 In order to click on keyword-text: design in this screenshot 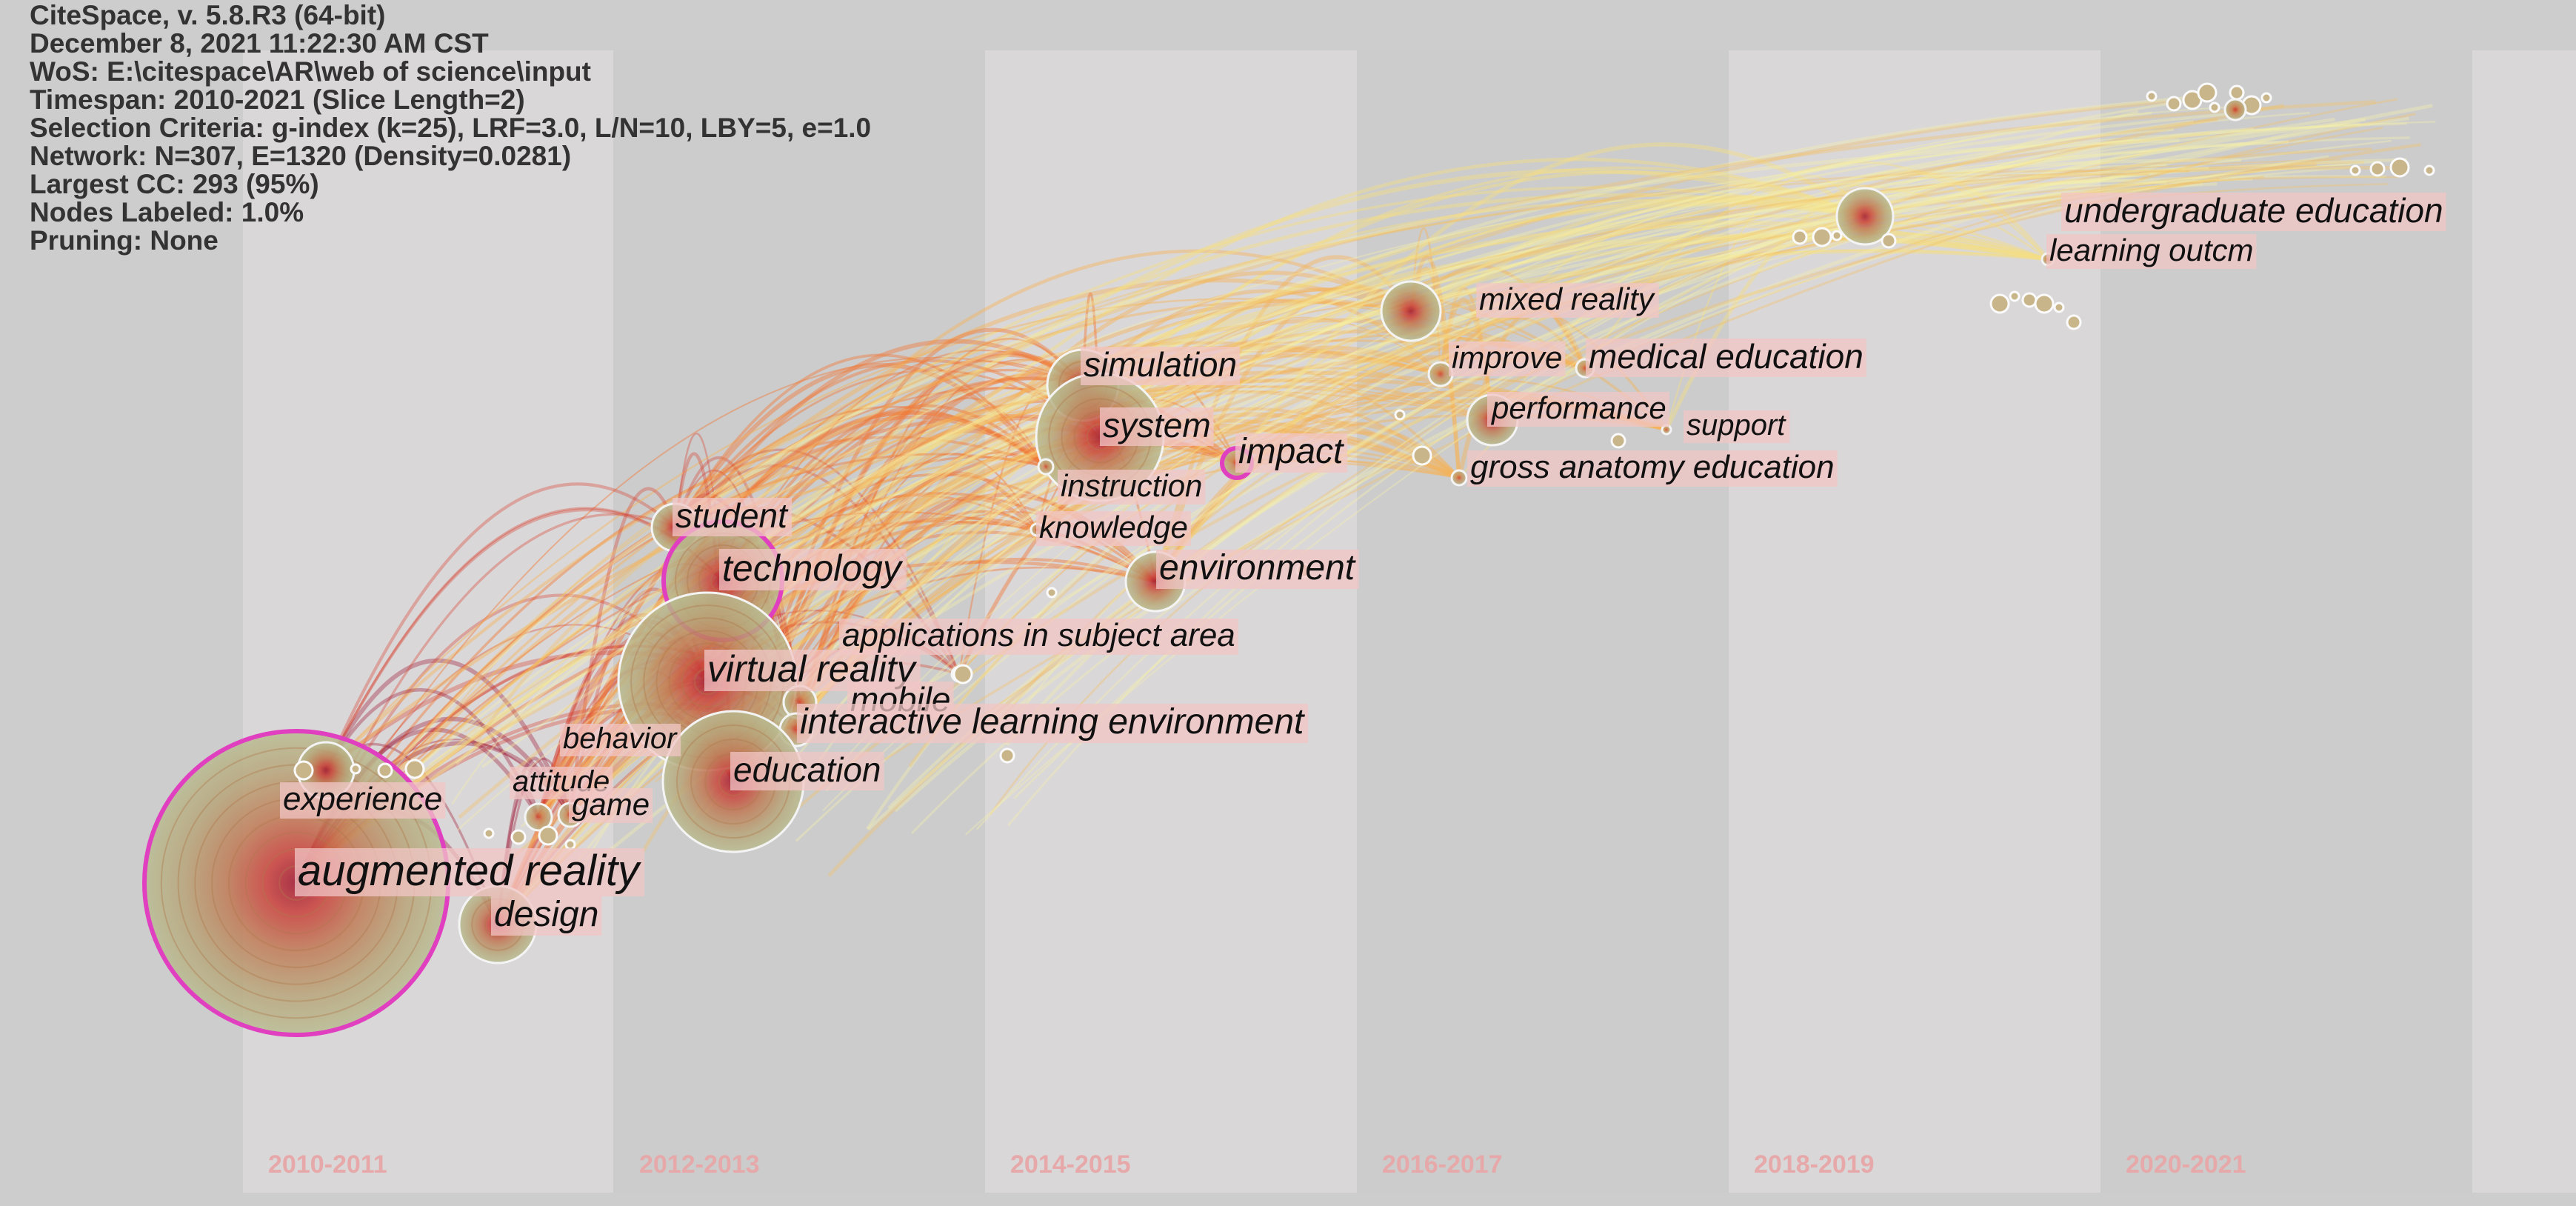, I will do `click(546, 915)`.